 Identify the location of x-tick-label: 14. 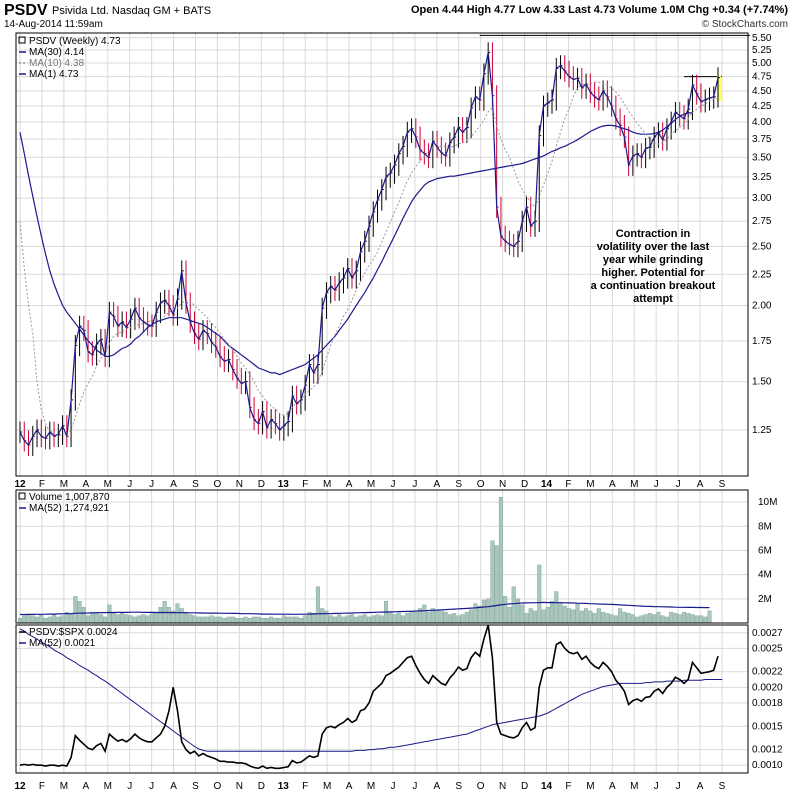
(547, 484).